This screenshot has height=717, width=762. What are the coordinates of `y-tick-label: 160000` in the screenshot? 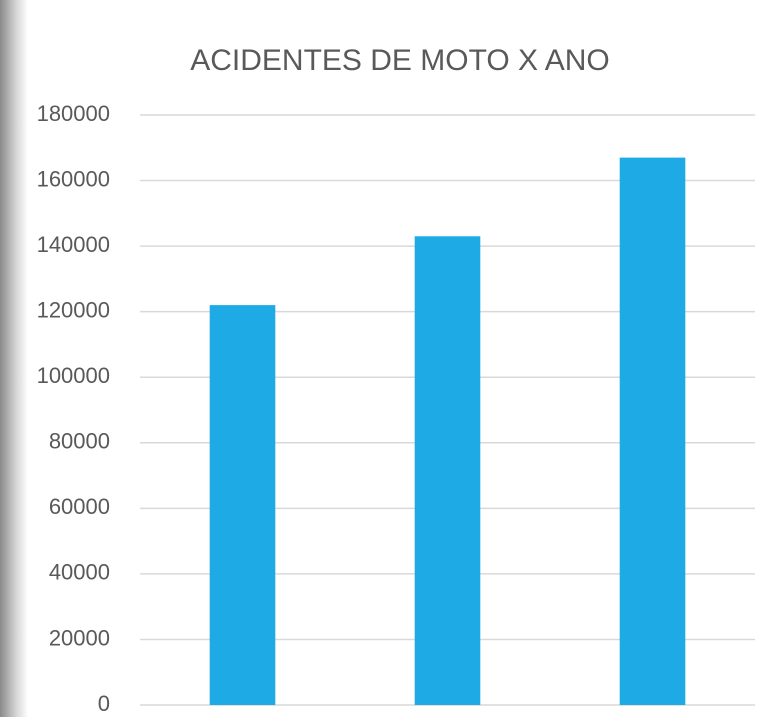 It's located at (73, 178).